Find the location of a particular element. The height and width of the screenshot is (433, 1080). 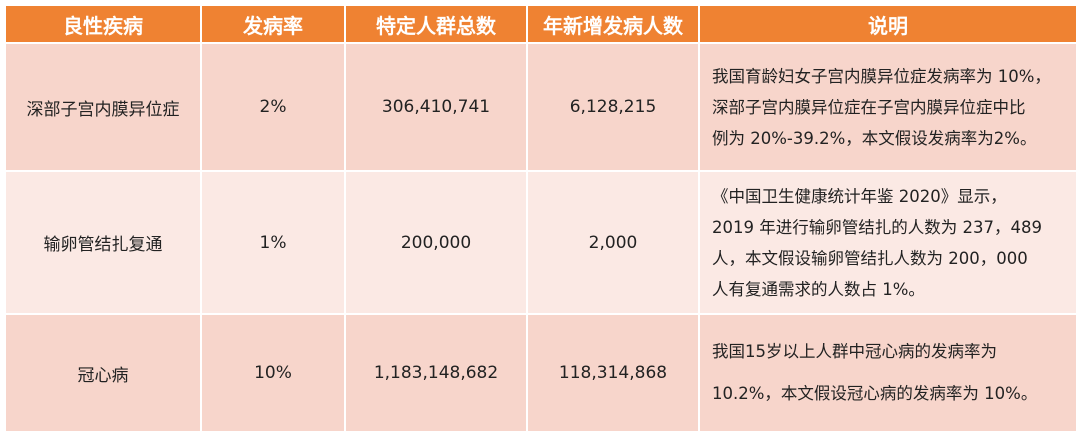

header-note: 说明 is located at coordinates (888, 24).